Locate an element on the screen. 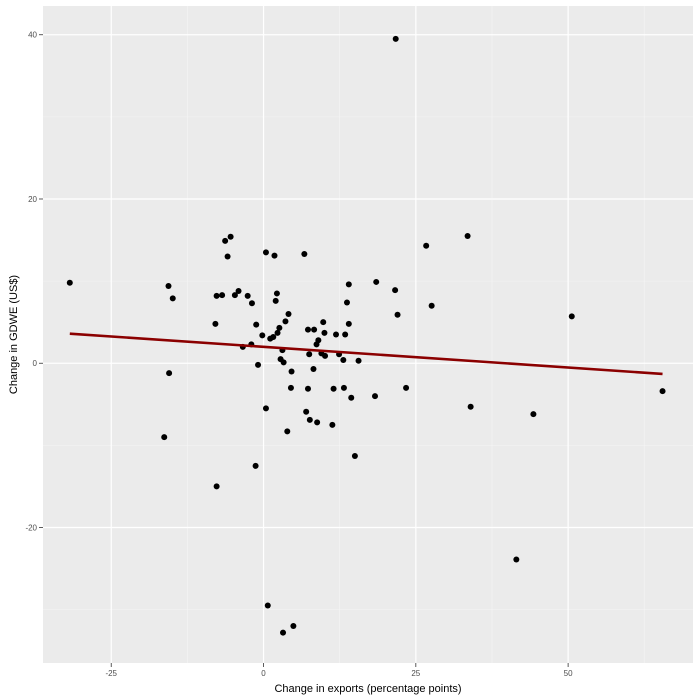 The width and height of the screenshot is (700, 700). y-tick-label: 40 is located at coordinates (32, 35).